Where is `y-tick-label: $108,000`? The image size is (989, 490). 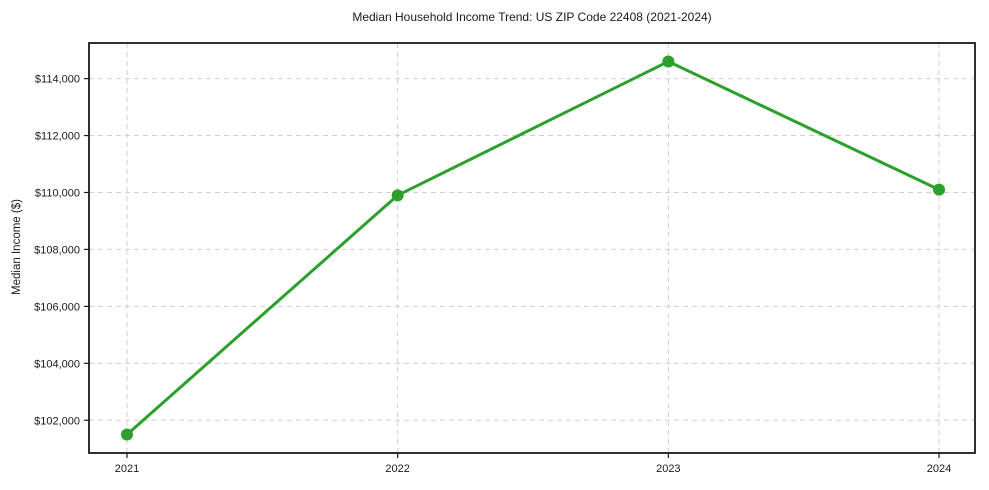
y-tick-label: $108,000 is located at coordinates (57, 250).